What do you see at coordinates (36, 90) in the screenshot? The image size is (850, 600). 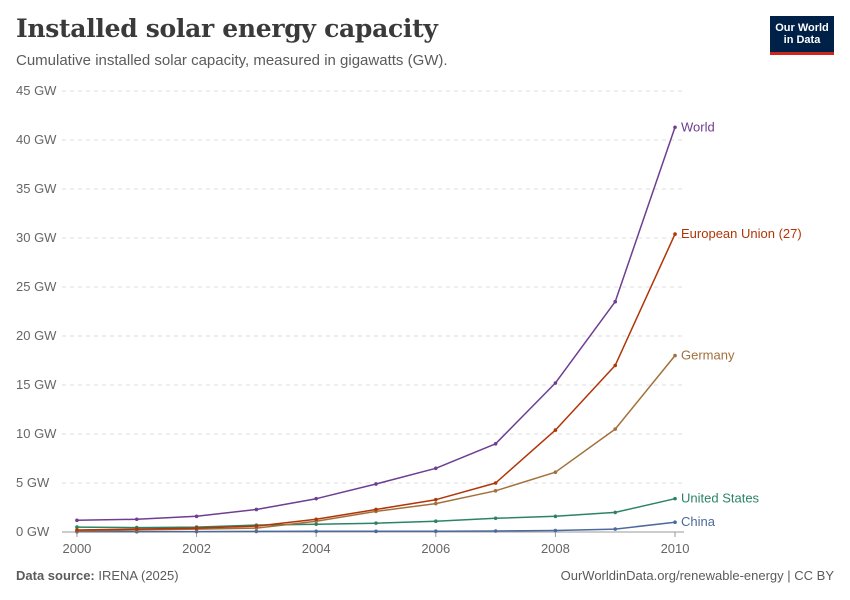 I see `y-tick-label: 45 GW` at bounding box center [36, 90].